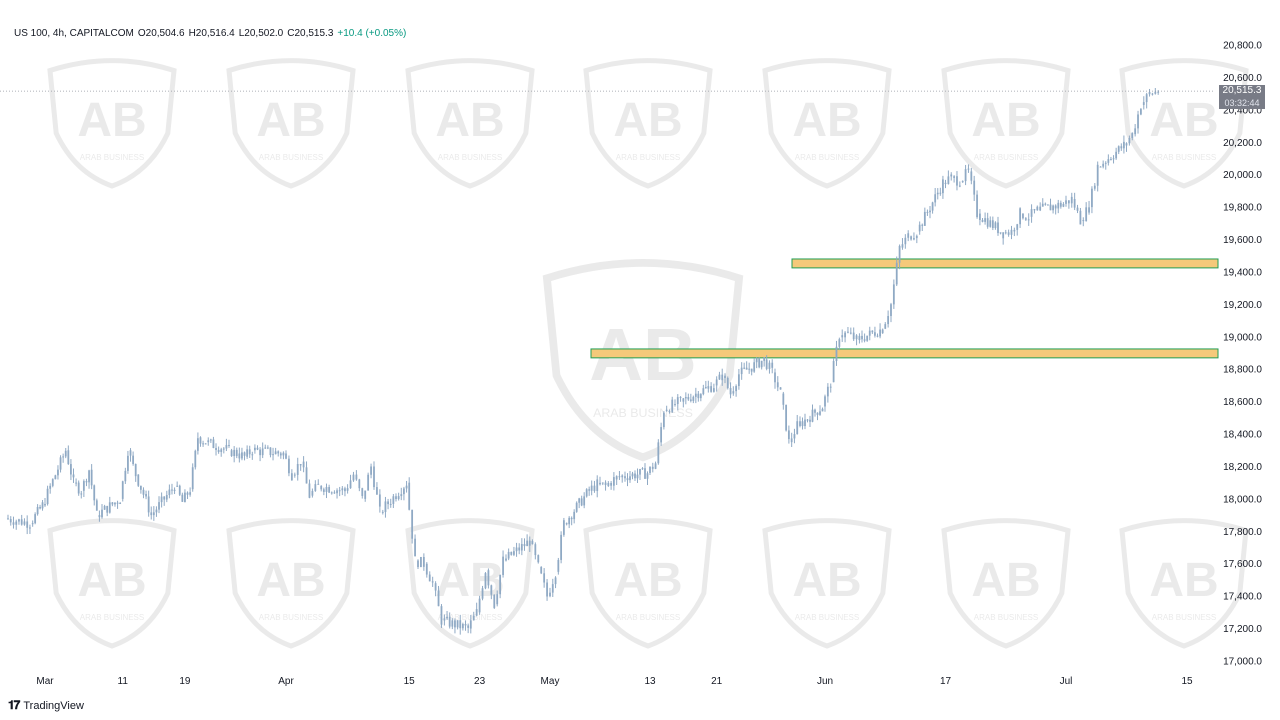 This screenshot has width=1280, height=720. I want to click on watermark-bottom-6: AB ARAB BUSINESS, so click(1184, 583).